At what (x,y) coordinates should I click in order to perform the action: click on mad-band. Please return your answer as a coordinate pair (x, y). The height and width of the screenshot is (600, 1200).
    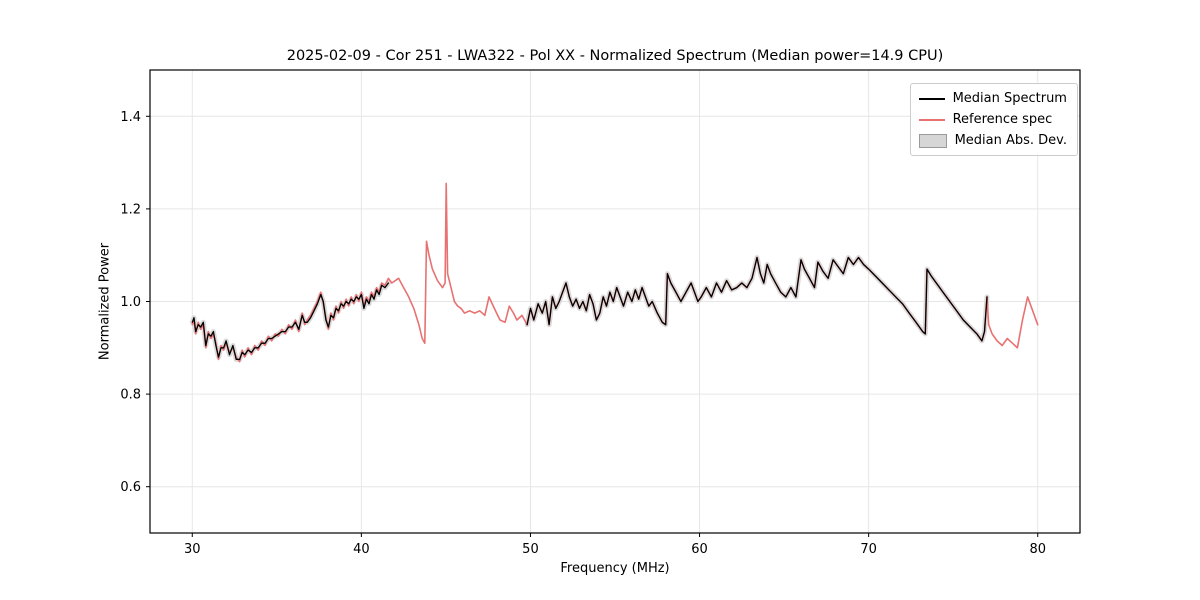
    Looking at the image, I should click on (757, 299).